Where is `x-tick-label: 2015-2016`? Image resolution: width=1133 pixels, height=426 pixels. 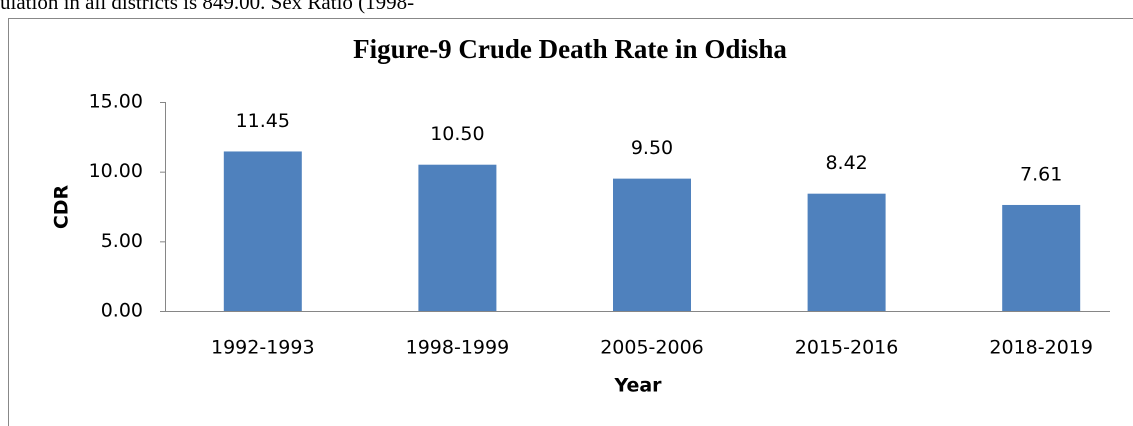
x-tick-label: 2015-2016 is located at coordinates (847, 348).